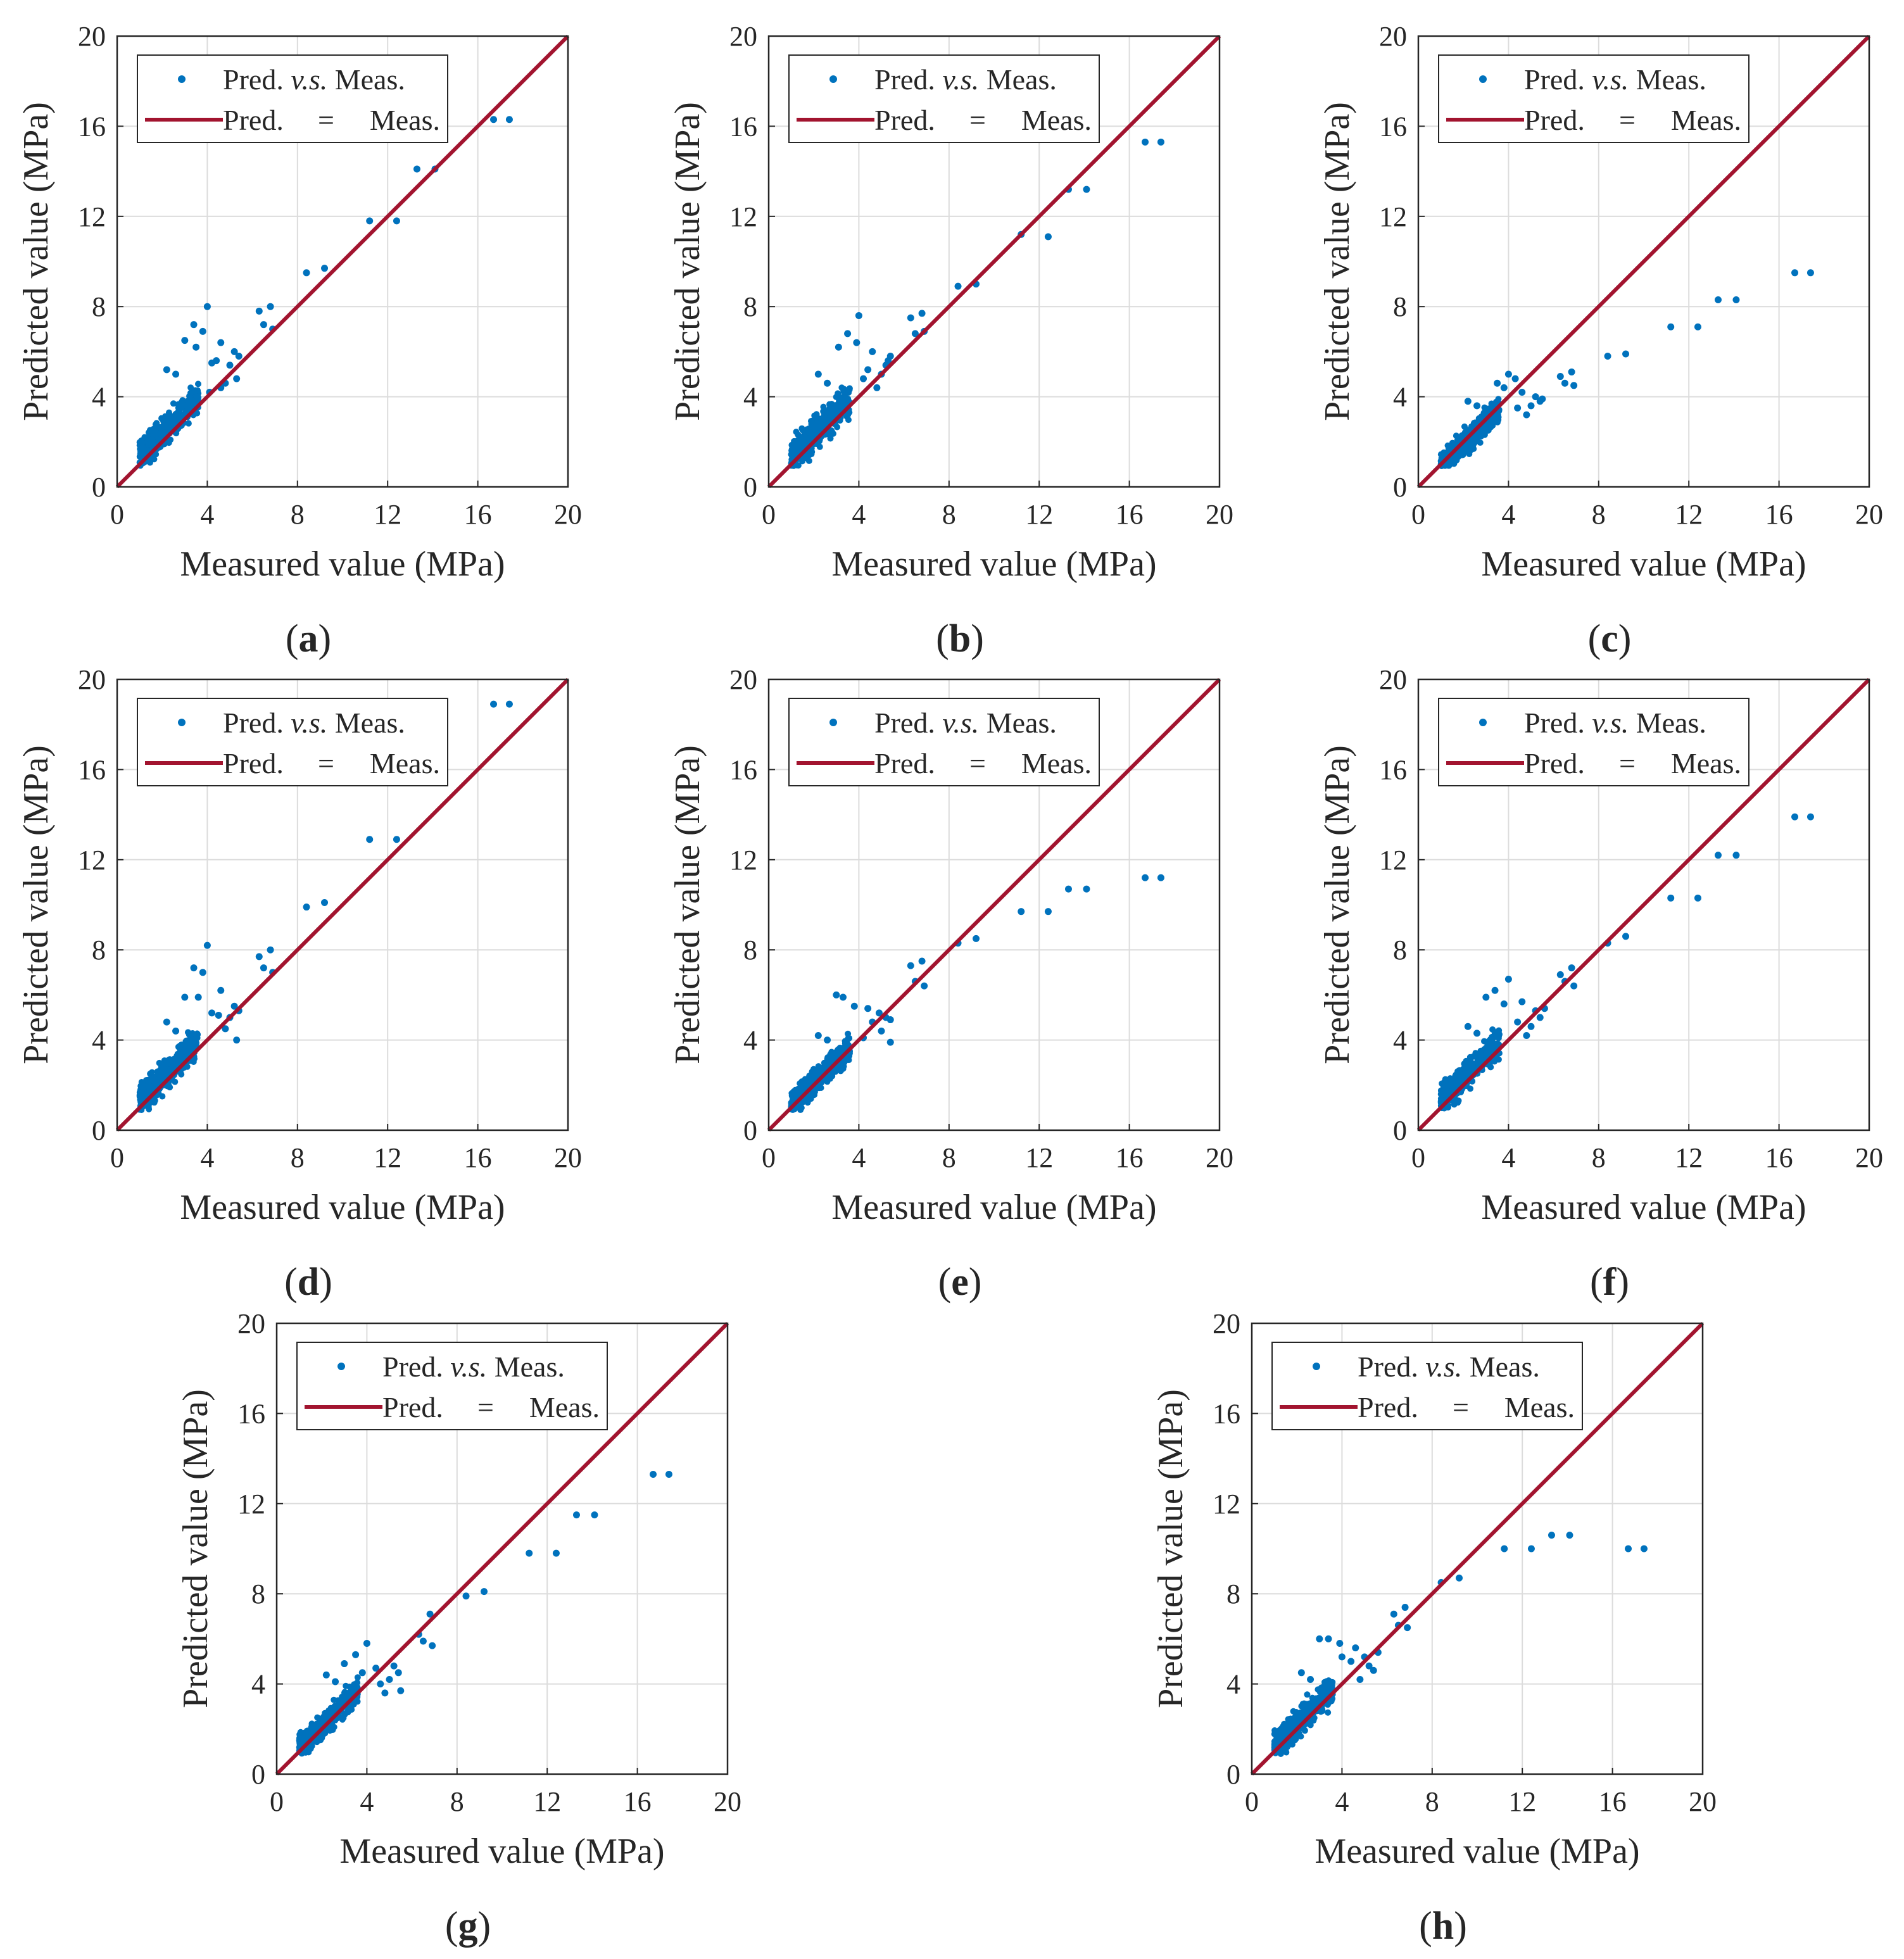 The width and height of the screenshot is (1904, 1959). I want to click on y-tick-label: 20, so click(1226, 1323).